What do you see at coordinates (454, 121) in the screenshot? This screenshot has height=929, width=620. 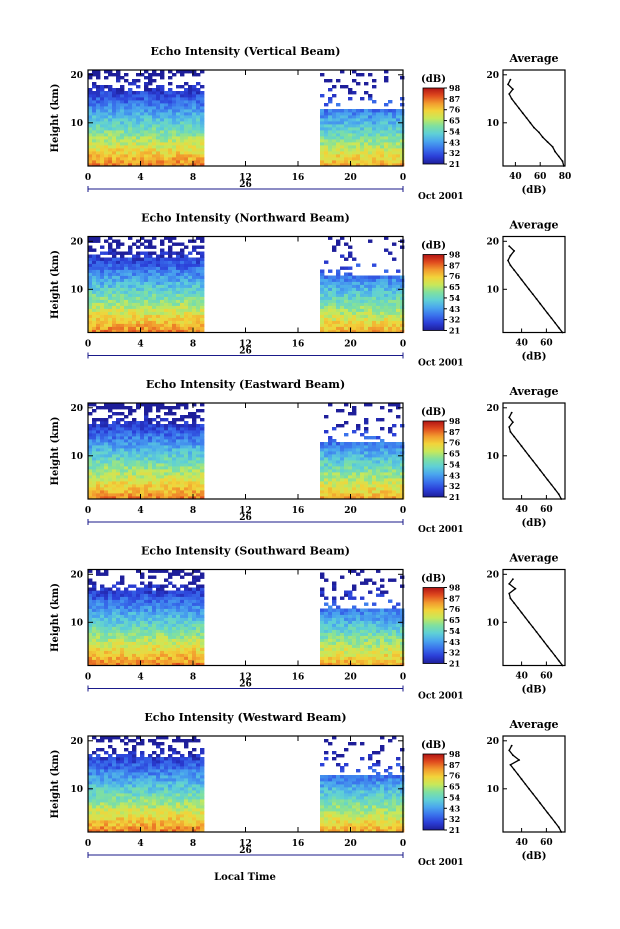 I see `colorbar-tick-label: 65` at bounding box center [454, 121].